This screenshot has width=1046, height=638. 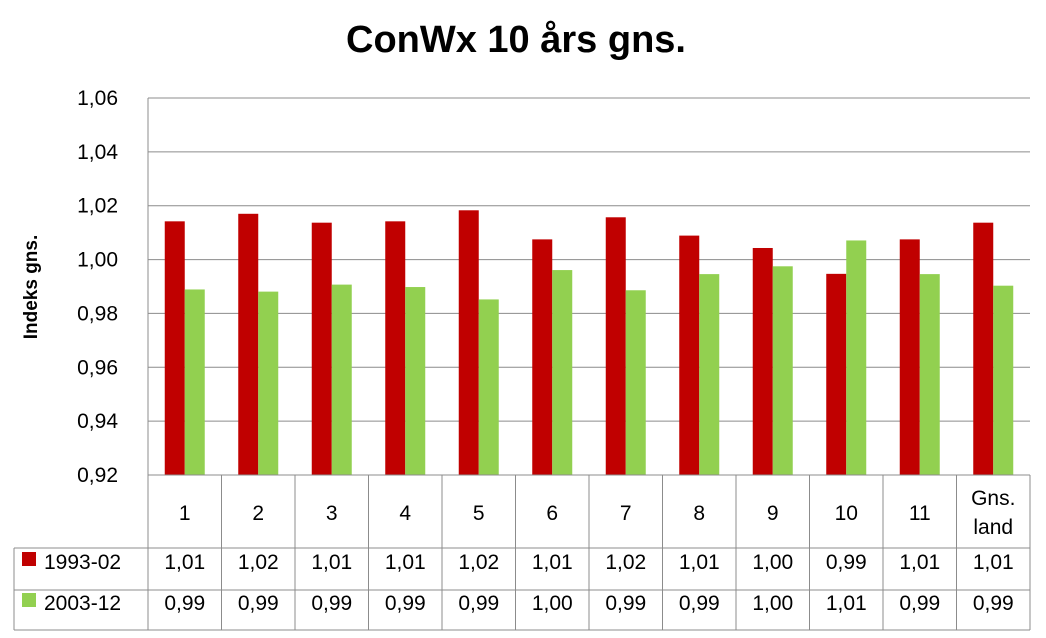 I want to click on y-tick-label: 1,06, so click(x=97, y=98).